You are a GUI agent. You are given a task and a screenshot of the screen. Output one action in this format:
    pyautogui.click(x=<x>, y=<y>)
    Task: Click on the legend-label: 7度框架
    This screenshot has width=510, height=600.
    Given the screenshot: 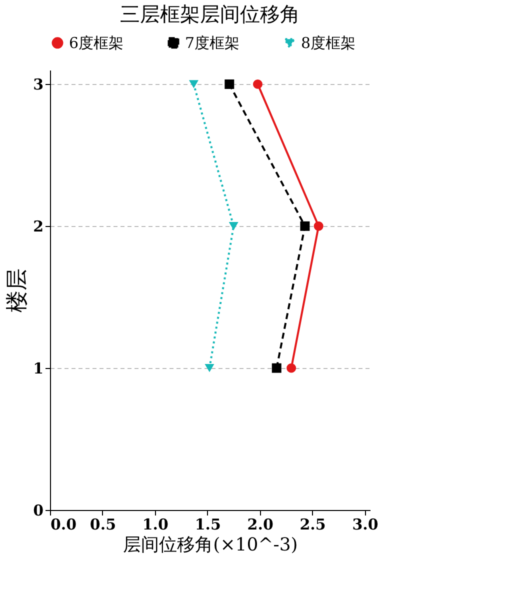 What is the action you would take?
    pyautogui.click(x=212, y=43)
    